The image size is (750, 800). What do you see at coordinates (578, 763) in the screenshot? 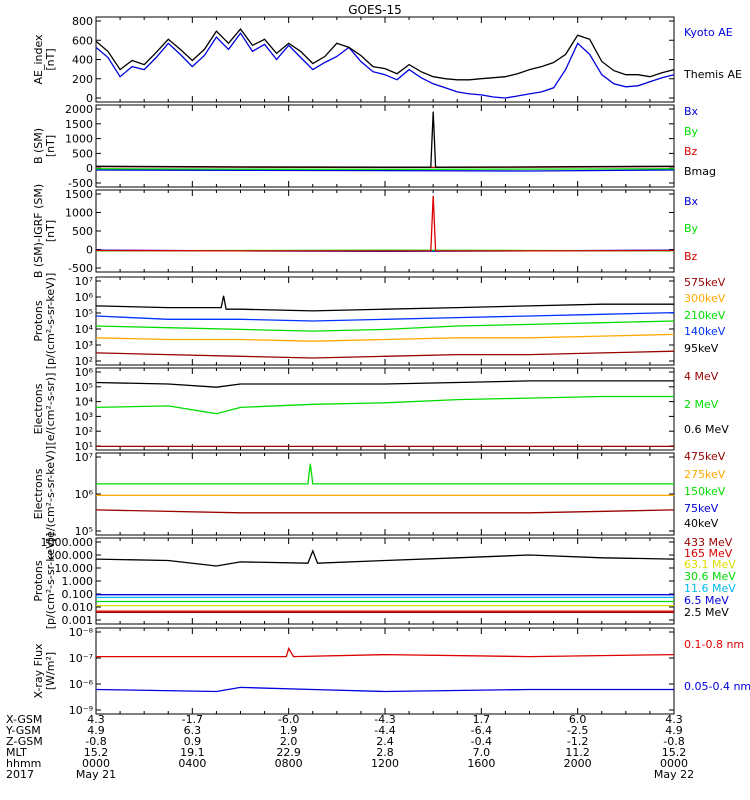
I see `footer-value: 2000` at bounding box center [578, 763].